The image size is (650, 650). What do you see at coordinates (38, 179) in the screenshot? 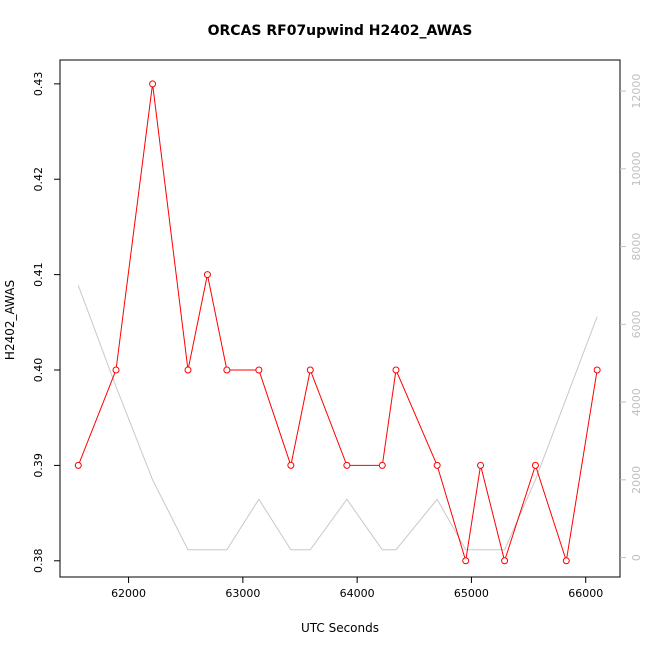
I see `y-tick-label: 0.42` at bounding box center [38, 179].